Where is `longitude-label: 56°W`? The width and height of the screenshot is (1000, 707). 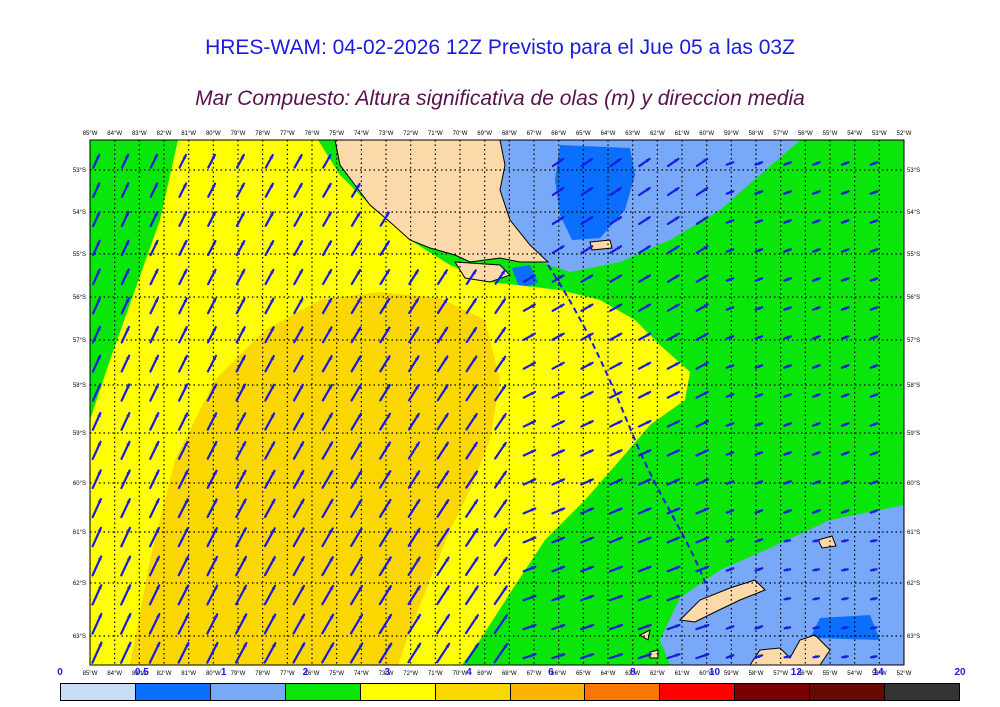 longitude-label: 56°W is located at coordinates (805, 674).